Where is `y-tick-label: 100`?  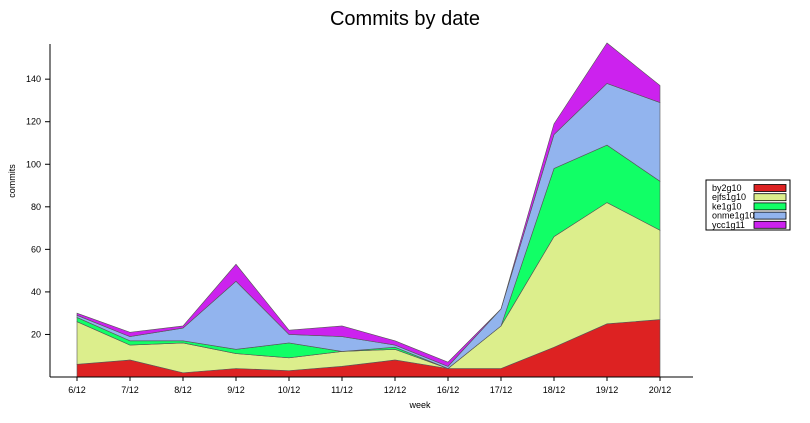 y-tick-label: 100 is located at coordinates (33, 164).